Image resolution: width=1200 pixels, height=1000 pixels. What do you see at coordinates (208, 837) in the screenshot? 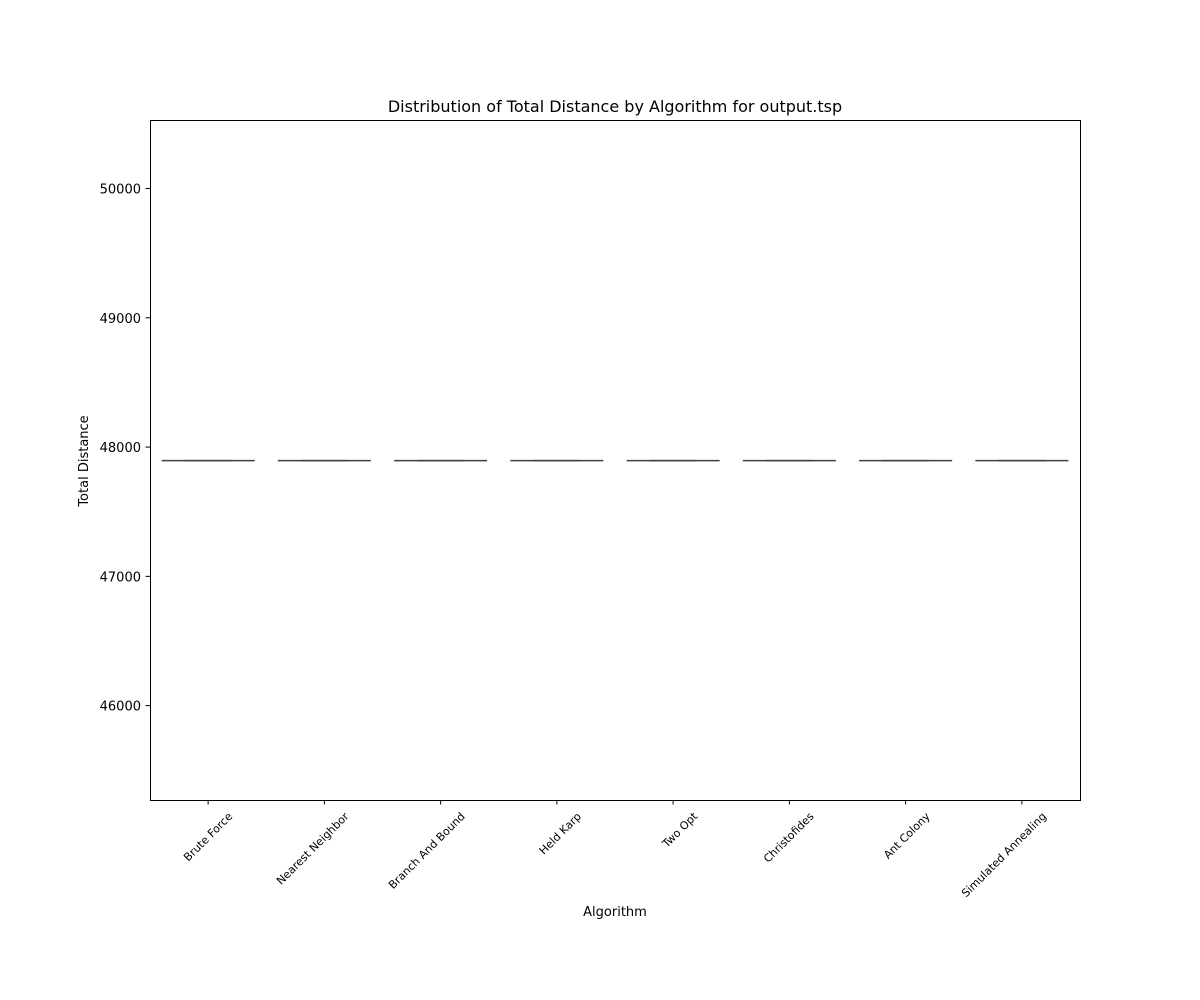
I see `x-tick-label: Brute Force` at bounding box center [208, 837].